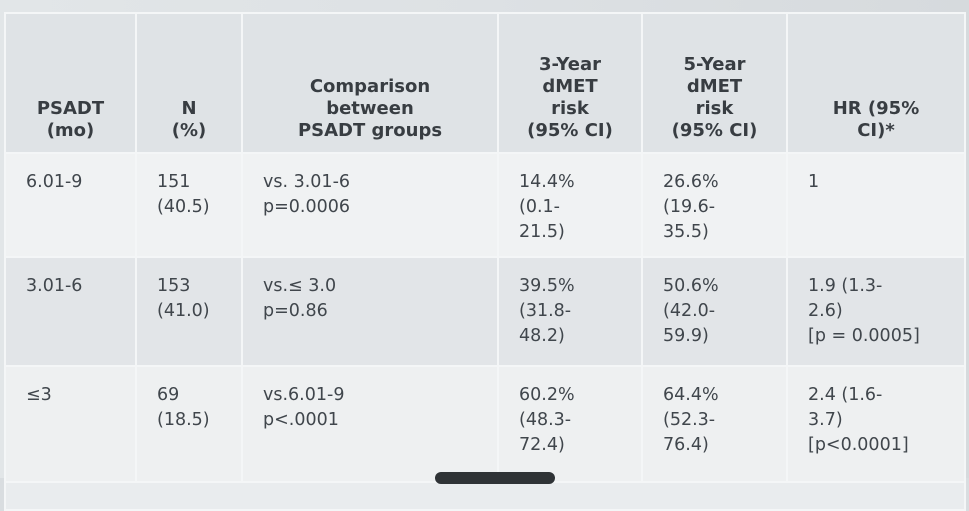  Describe the element at coordinates (70, 311) in the screenshot. I see `cell-psadt: 3.01-6` at that location.